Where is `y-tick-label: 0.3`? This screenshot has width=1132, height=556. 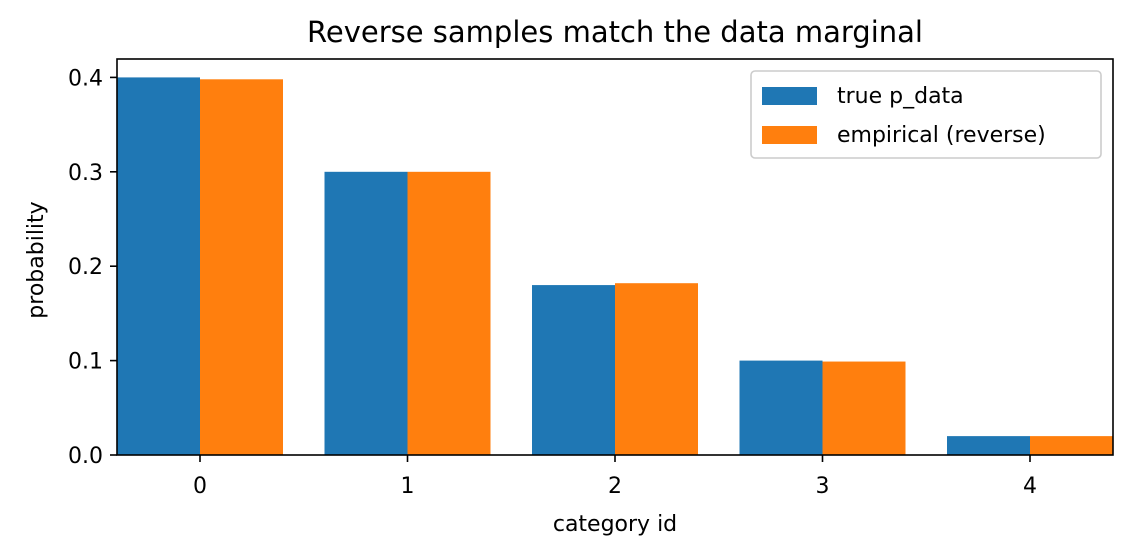 y-tick-label: 0.3 is located at coordinates (85, 173).